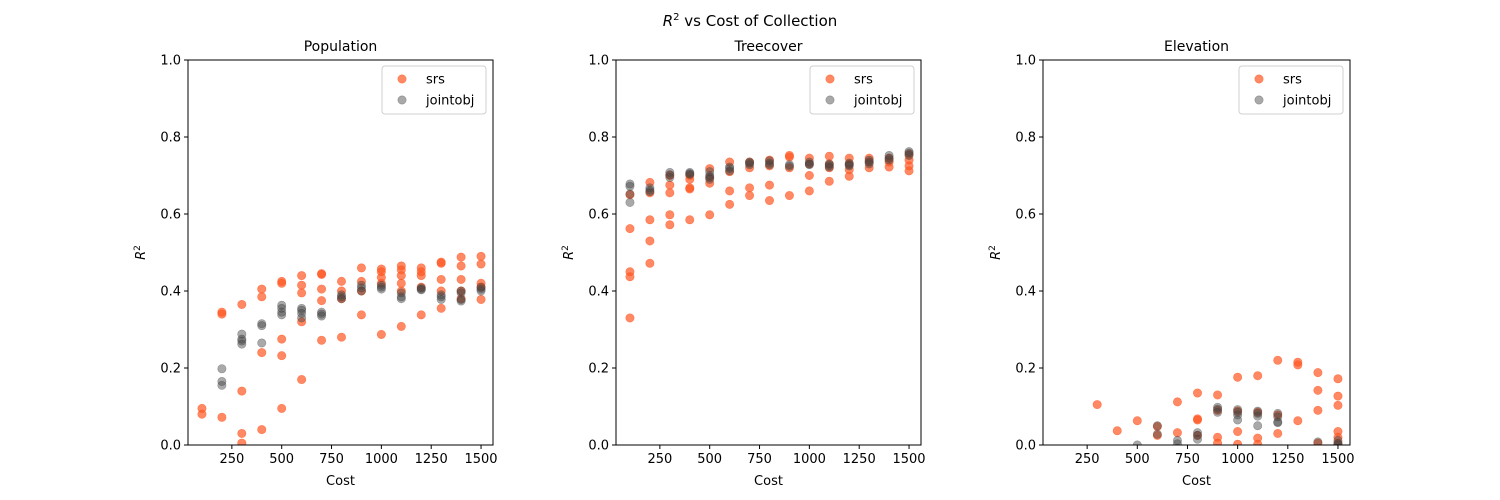 This screenshot has height=500, width=1500. What do you see at coordinates (767, 47) in the screenshot?
I see `panel-title: Treecover` at bounding box center [767, 47].